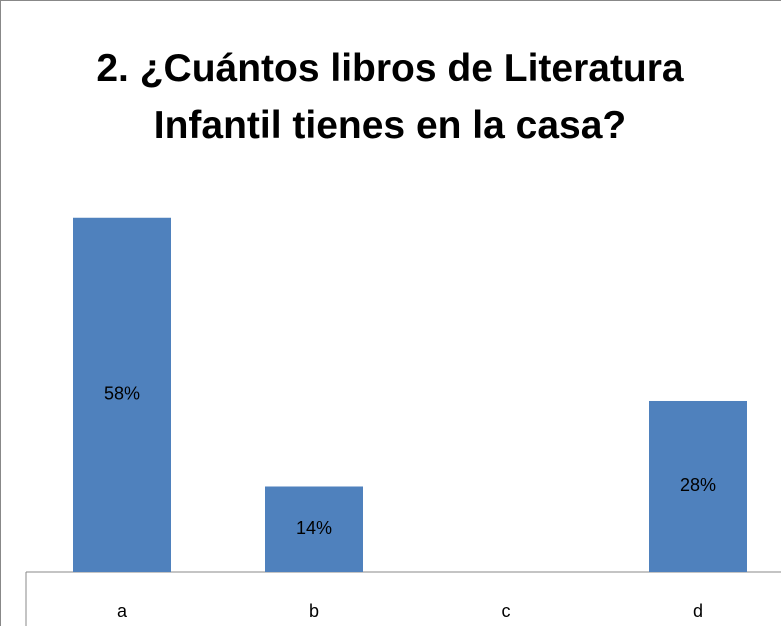 Image resolution: width=781 pixels, height=626 pixels. What do you see at coordinates (506, 611) in the screenshot?
I see `x-tick-label: c` at bounding box center [506, 611].